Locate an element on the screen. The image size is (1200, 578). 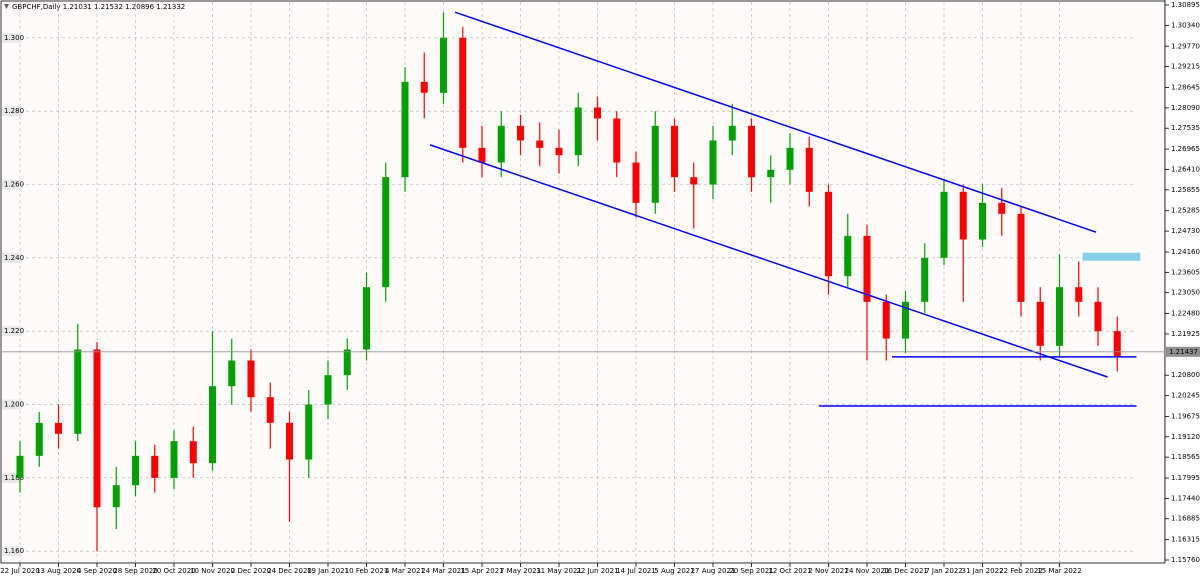
y-tick-label: 1.30340 is located at coordinates (1185, 25).